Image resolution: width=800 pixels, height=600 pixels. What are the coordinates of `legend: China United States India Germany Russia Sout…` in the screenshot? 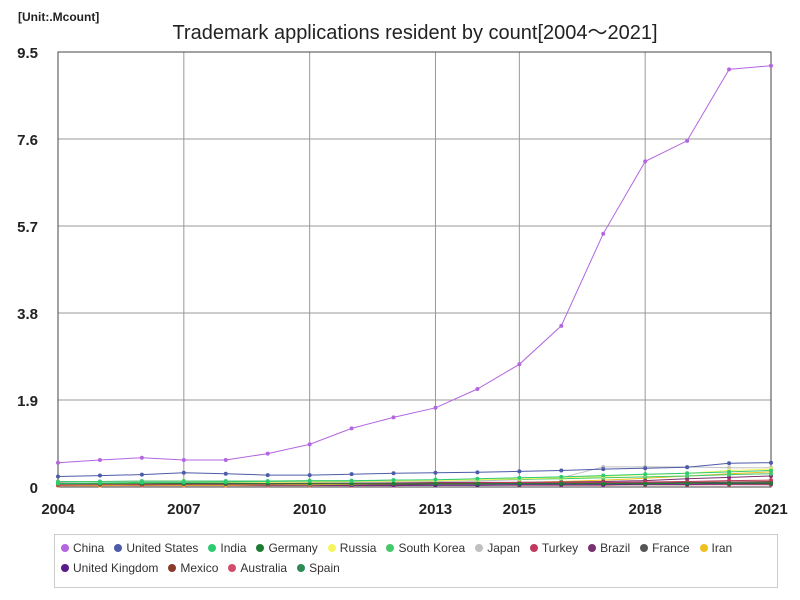 It's located at (416, 561).